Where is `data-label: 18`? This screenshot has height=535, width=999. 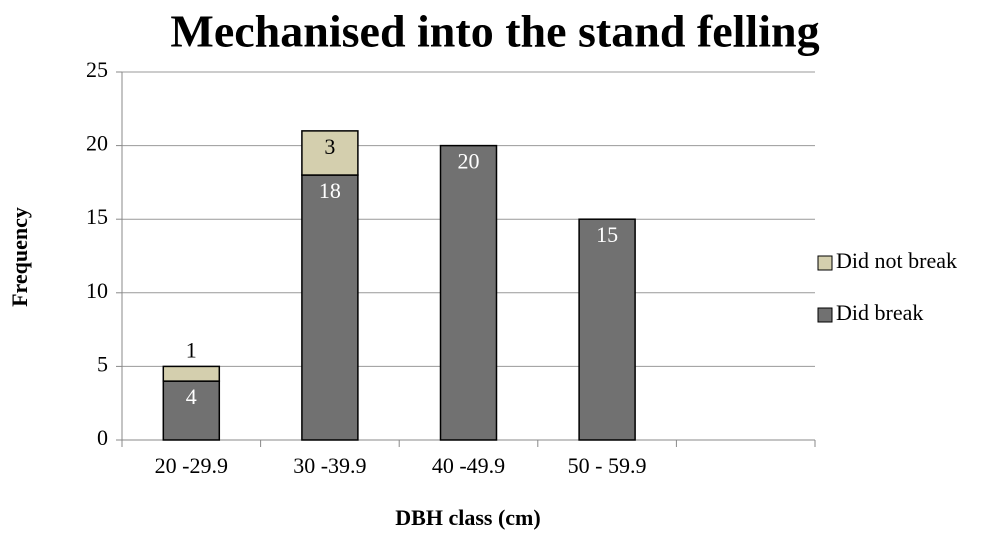
data-label: 18 is located at coordinates (330, 190).